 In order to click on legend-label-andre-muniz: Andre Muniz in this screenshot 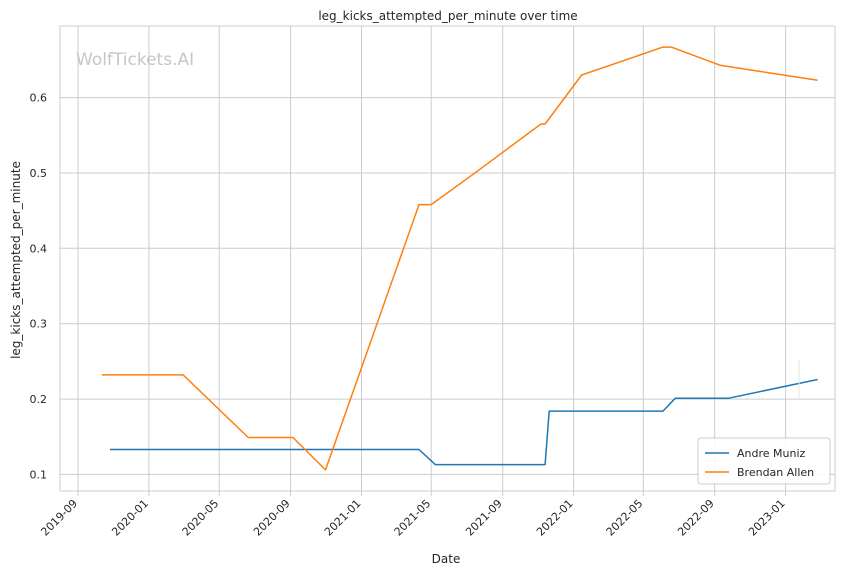, I will do `click(771, 453)`.